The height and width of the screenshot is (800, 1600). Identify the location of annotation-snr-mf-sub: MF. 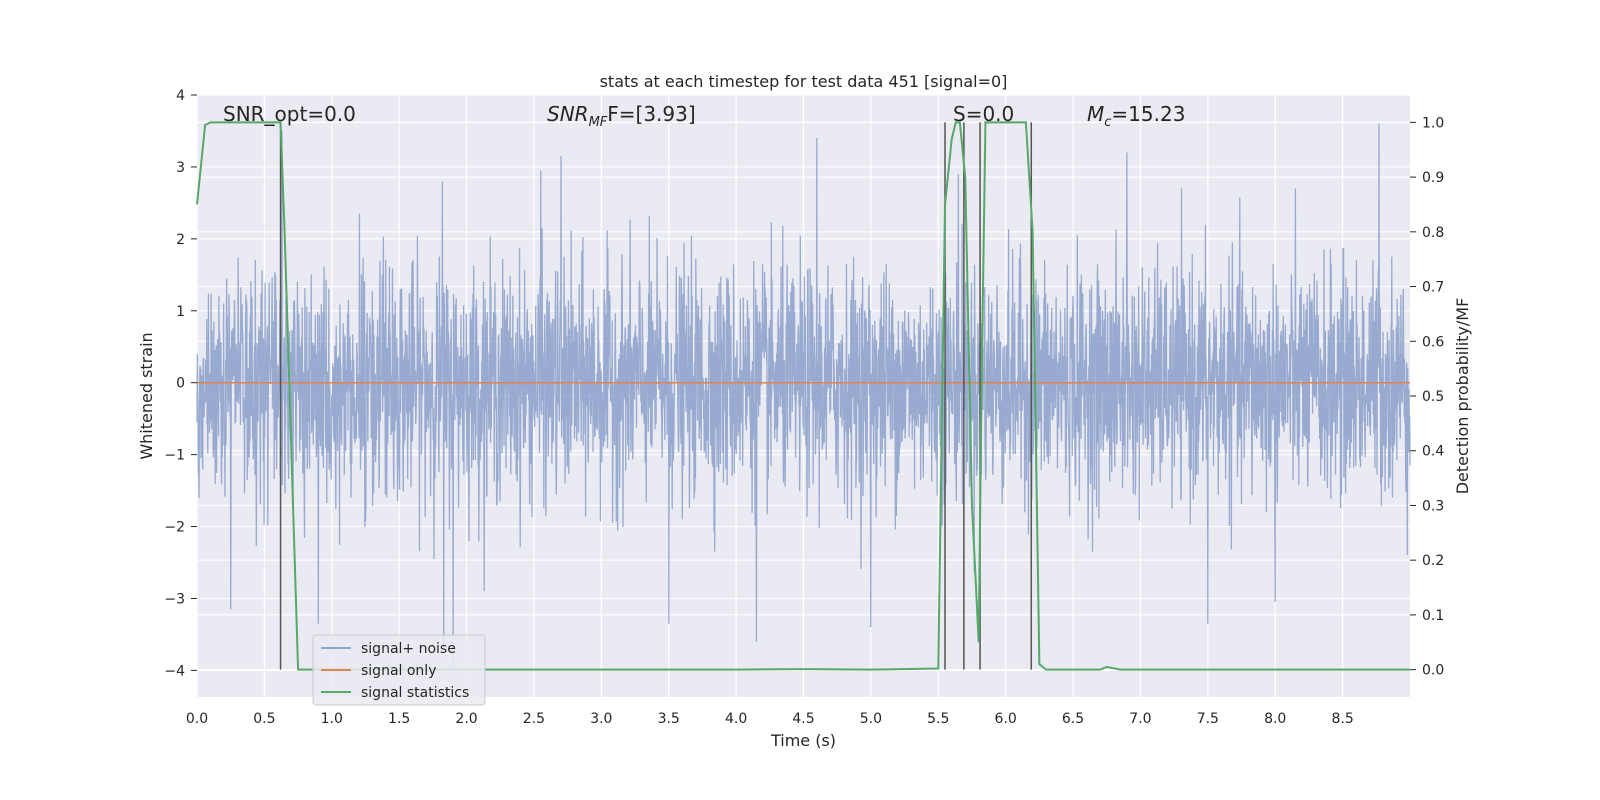
(598, 122).